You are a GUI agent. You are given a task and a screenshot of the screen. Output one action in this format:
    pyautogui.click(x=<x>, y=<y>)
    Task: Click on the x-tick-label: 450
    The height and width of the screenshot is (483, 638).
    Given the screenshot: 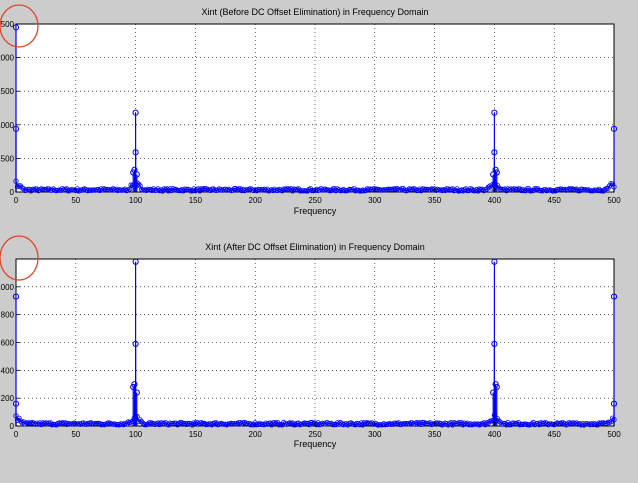 What is the action you would take?
    pyautogui.click(x=555, y=200)
    